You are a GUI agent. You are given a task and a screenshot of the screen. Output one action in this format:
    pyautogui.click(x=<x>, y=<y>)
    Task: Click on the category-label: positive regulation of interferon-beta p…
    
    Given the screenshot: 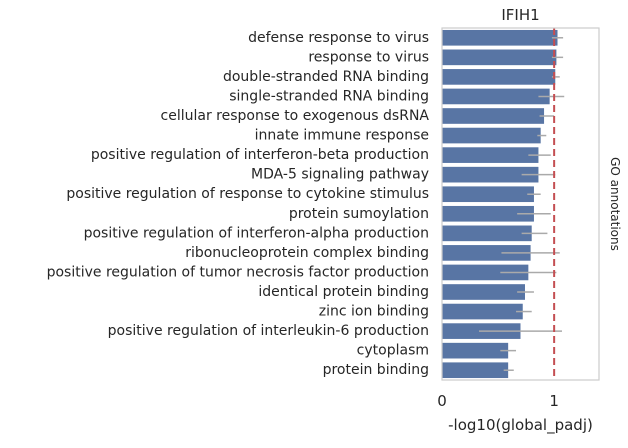 What is the action you would take?
    pyautogui.click(x=260, y=155)
    